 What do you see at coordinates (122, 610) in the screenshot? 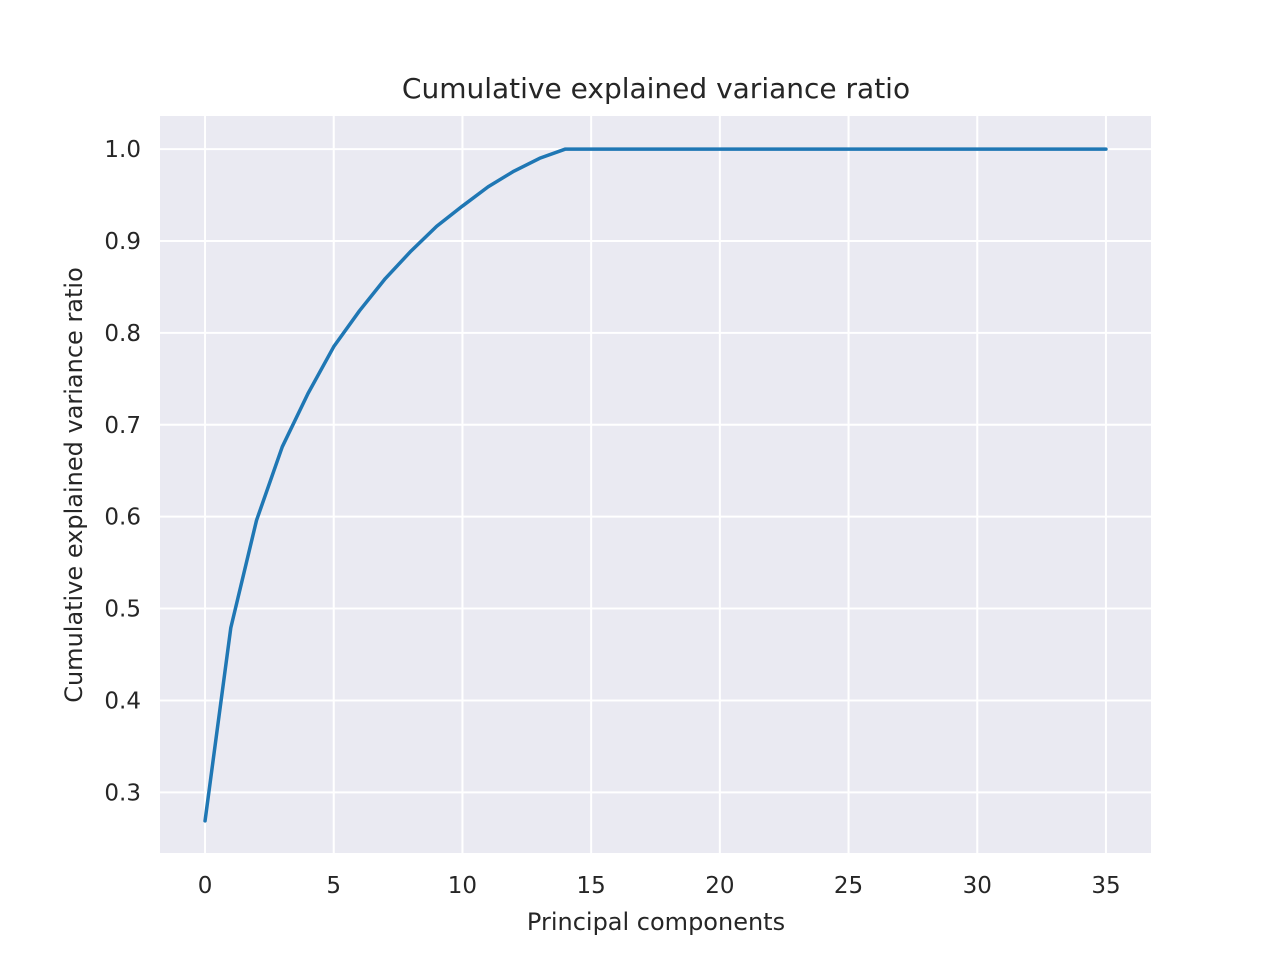
I see `y-tick-label: 0.5` at bounding box center [122, 610].